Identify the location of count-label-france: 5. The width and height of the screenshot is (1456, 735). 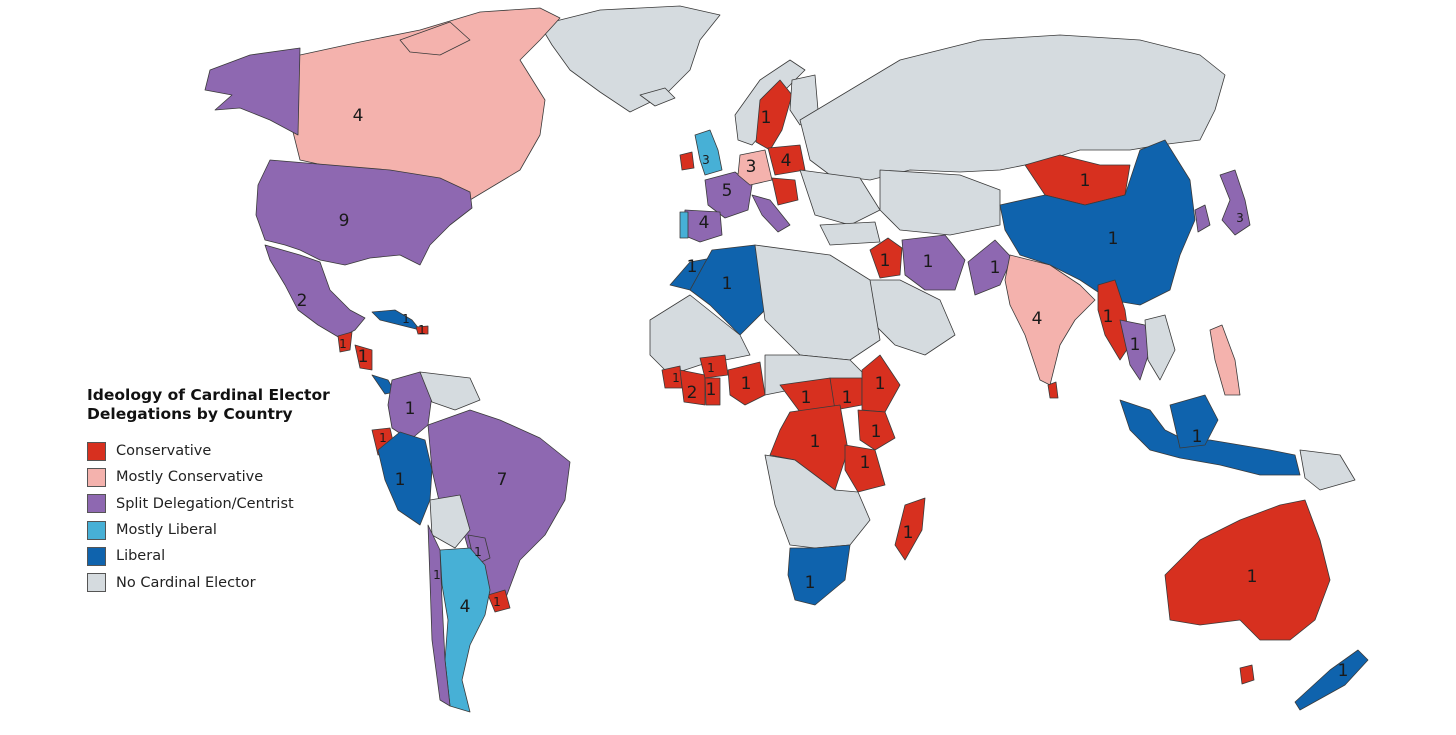
(727, 191).